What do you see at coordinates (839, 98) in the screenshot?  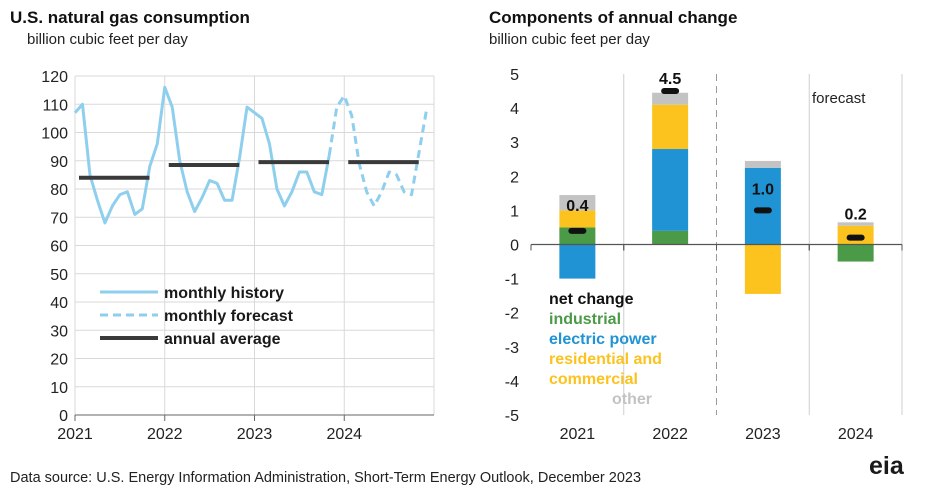 I see `forecast-label: forecast` at bounding box center [839, 98].